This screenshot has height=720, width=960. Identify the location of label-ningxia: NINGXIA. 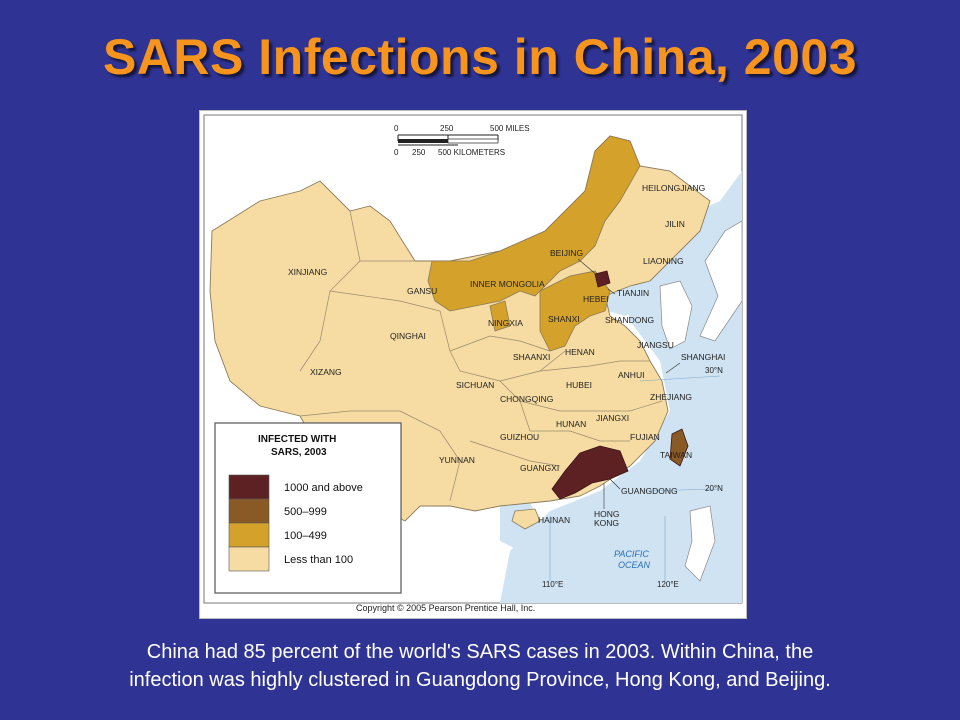
(505, 323).